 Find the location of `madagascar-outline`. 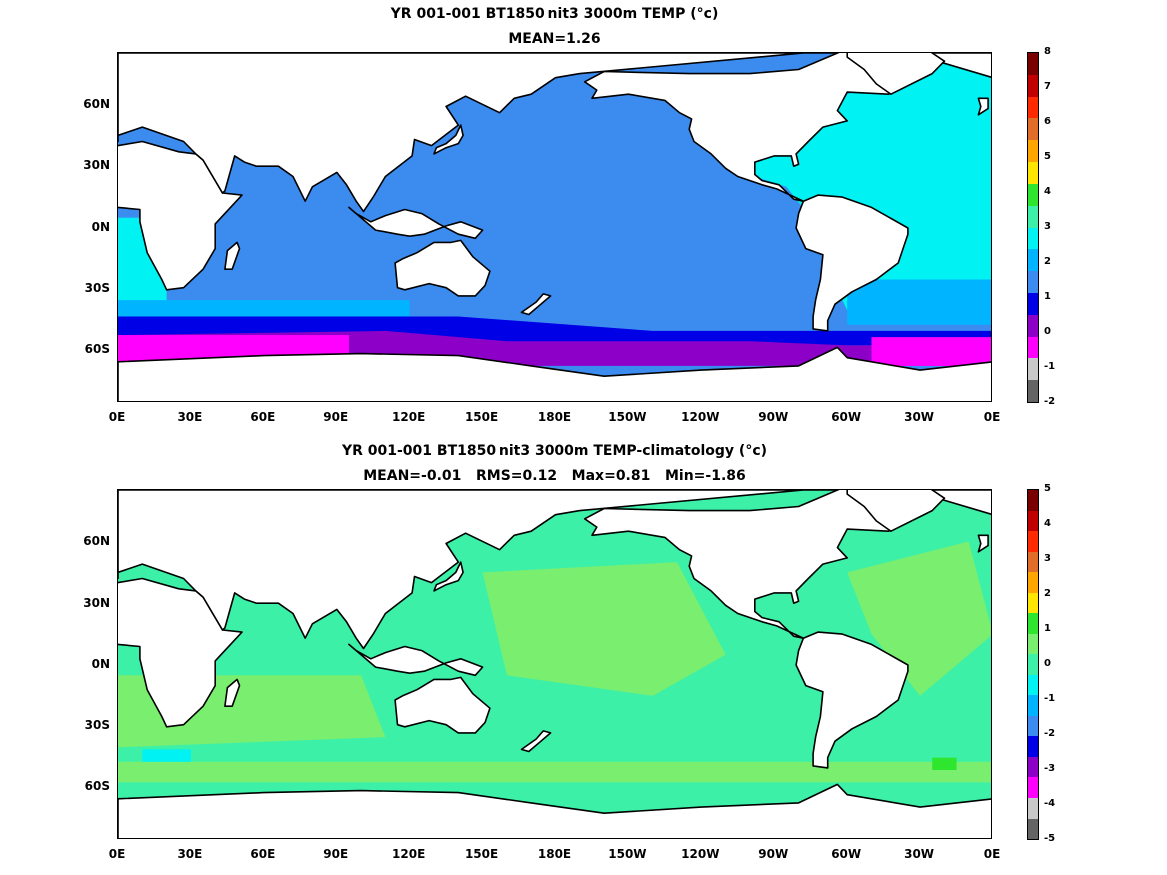

madagascar-outline is located at coordinates (232, 692).